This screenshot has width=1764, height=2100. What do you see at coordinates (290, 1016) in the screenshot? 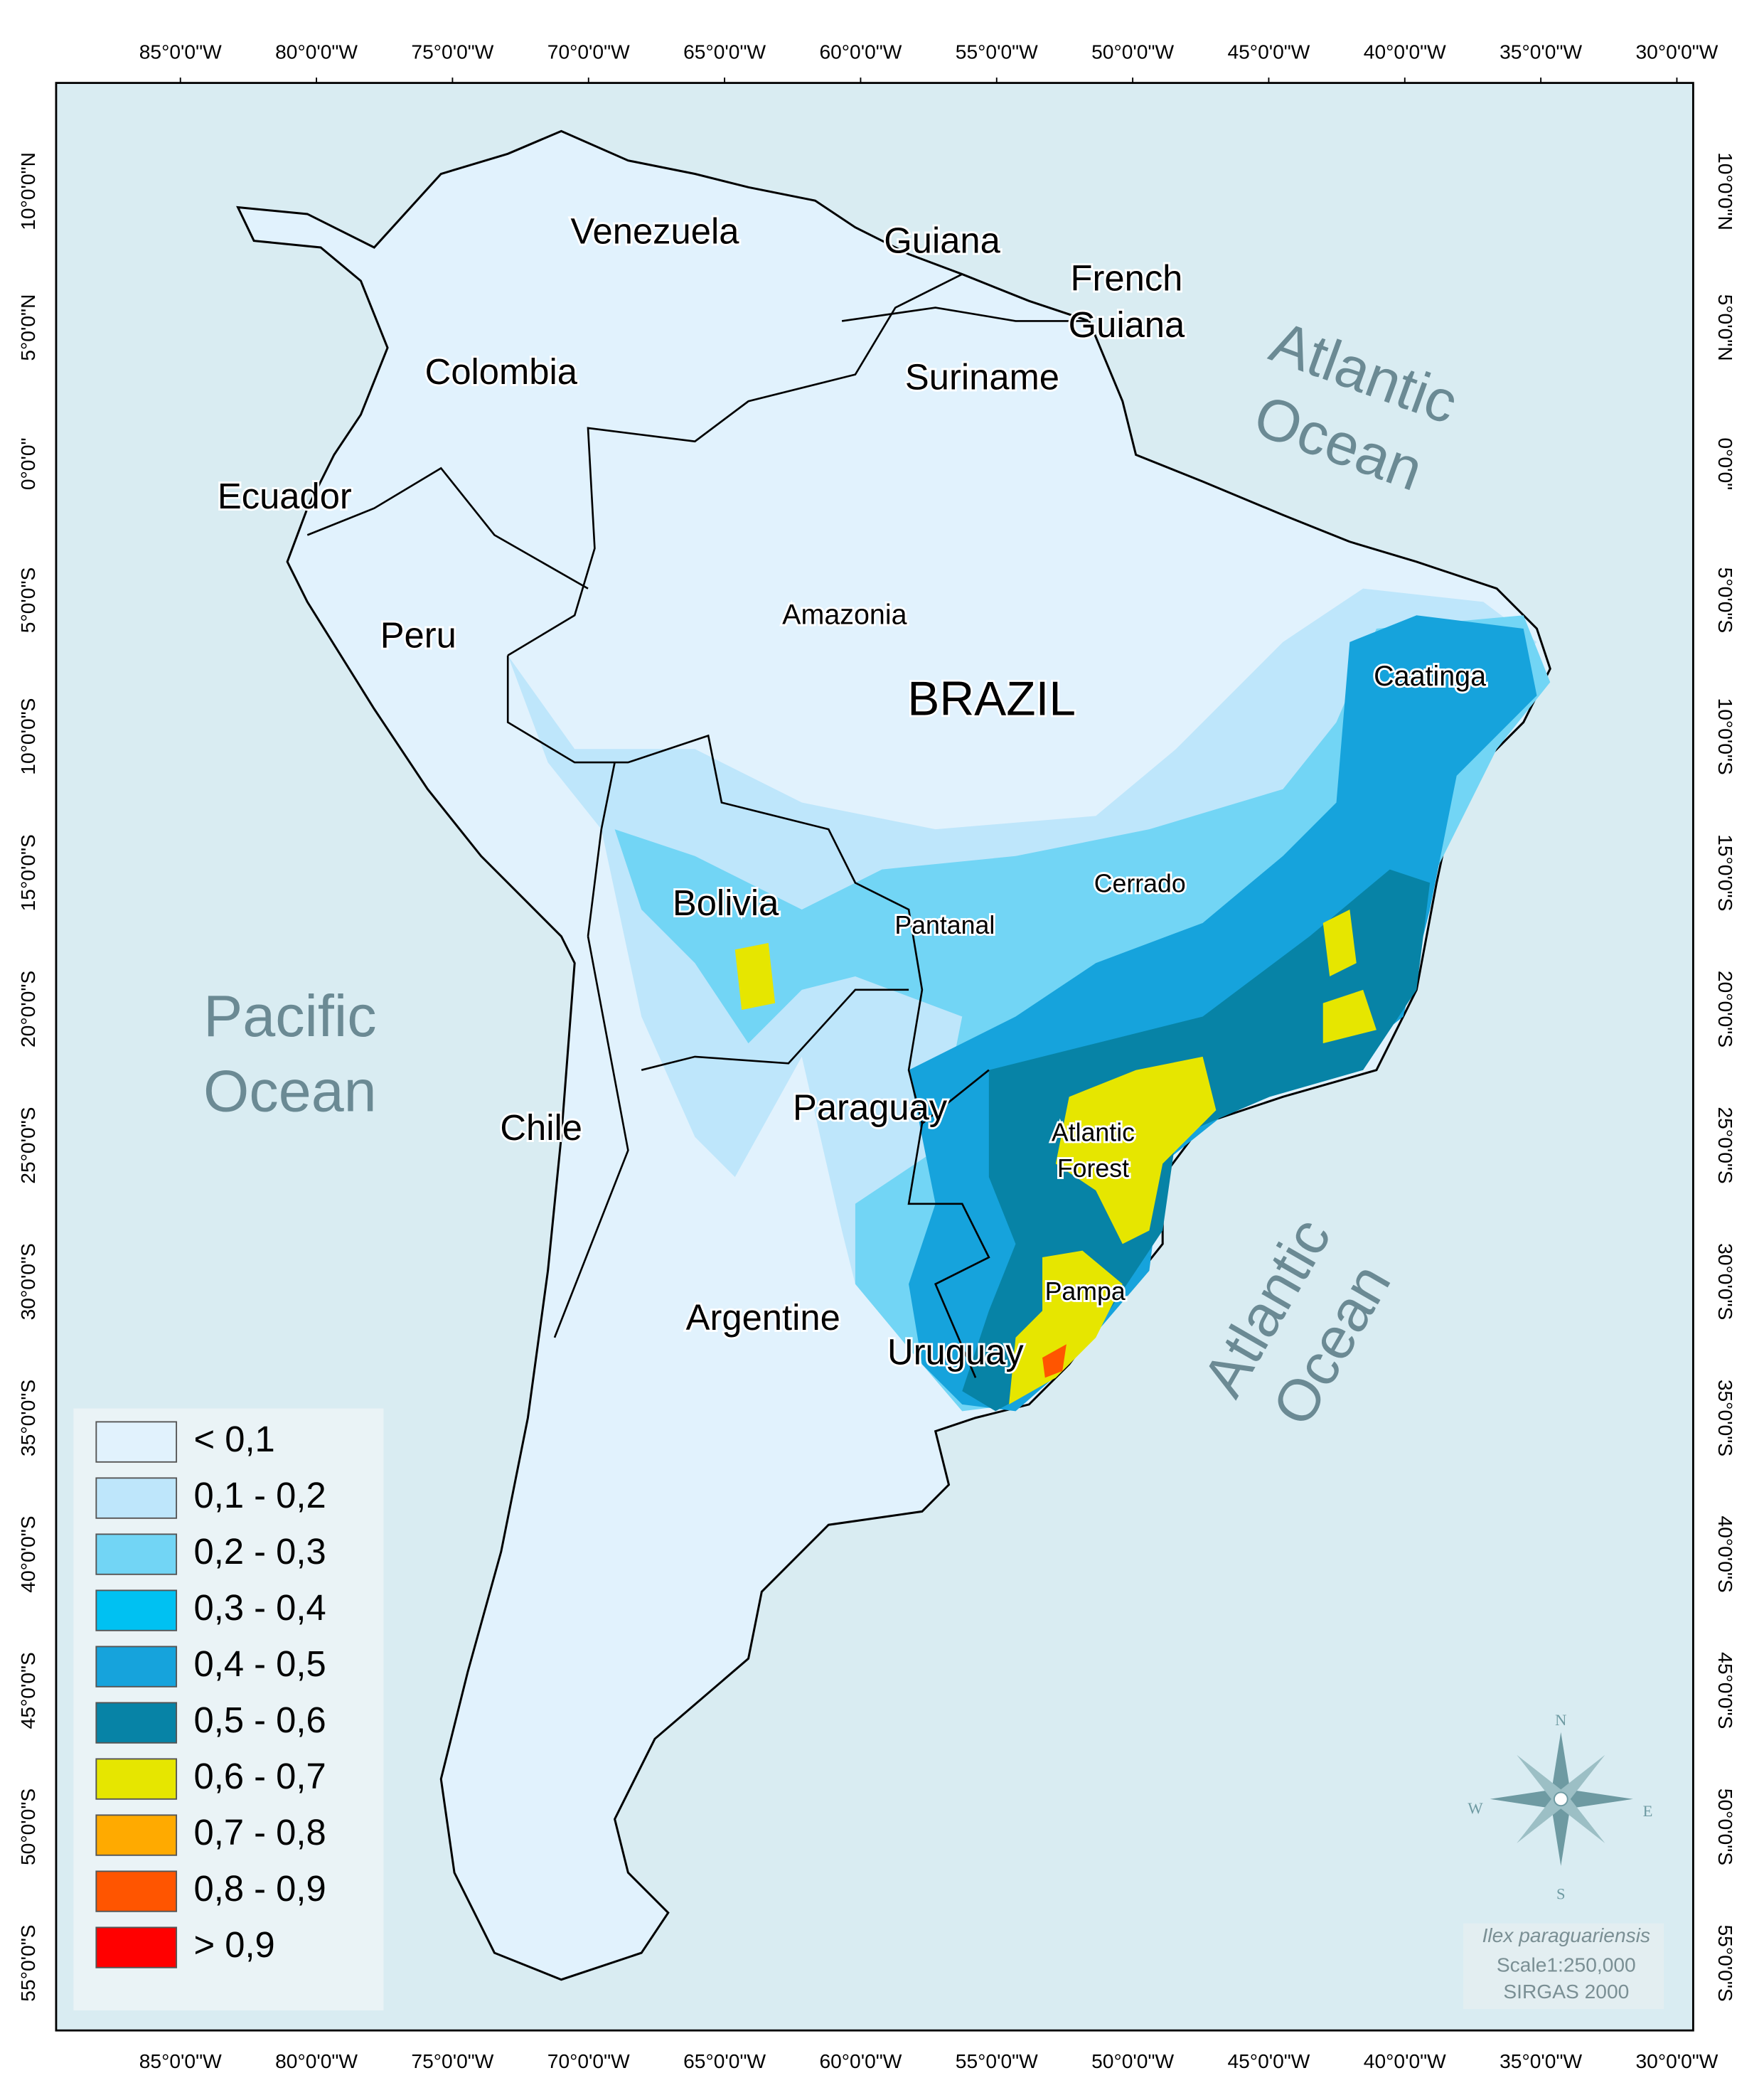
I see `ocean-label: Pacific` at bounding box center [290, 1016].